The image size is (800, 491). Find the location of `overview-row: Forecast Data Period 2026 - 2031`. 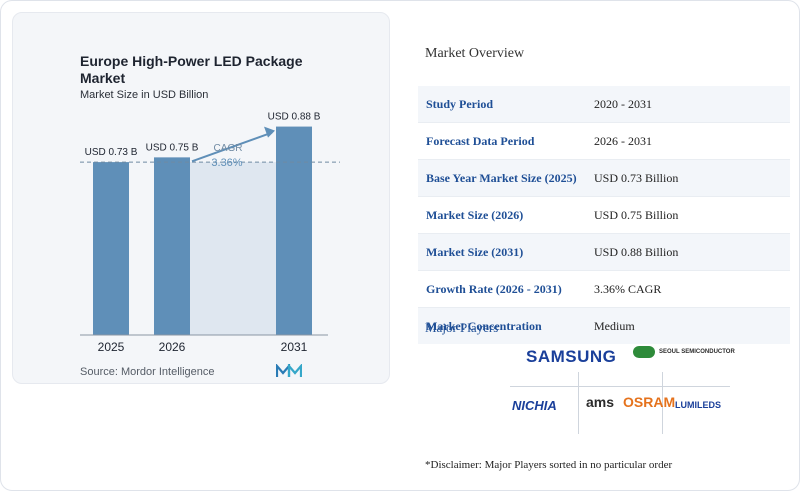

overview-row: Forecast Data Period 2026 - 2031 is located at coordinates (604, 141).